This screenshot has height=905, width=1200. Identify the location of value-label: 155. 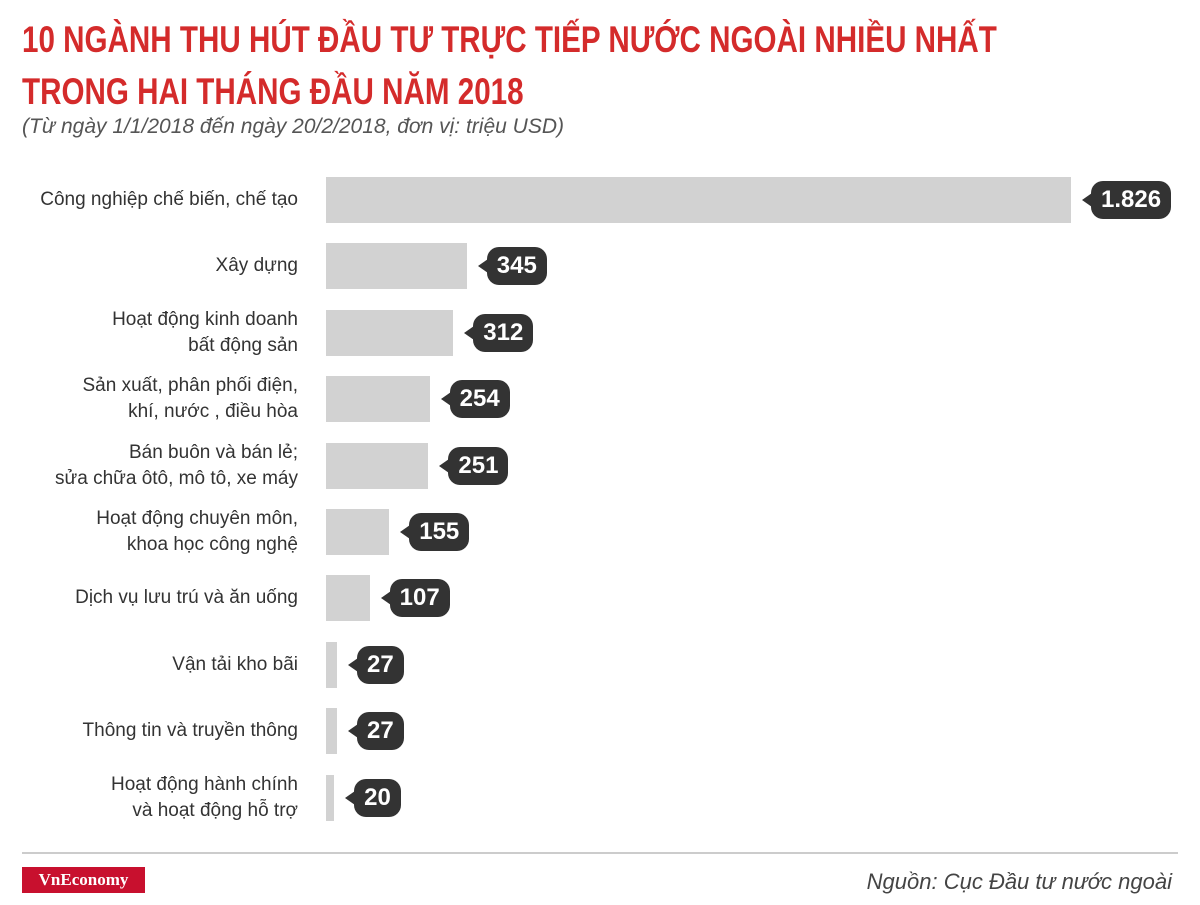
(435, 532).